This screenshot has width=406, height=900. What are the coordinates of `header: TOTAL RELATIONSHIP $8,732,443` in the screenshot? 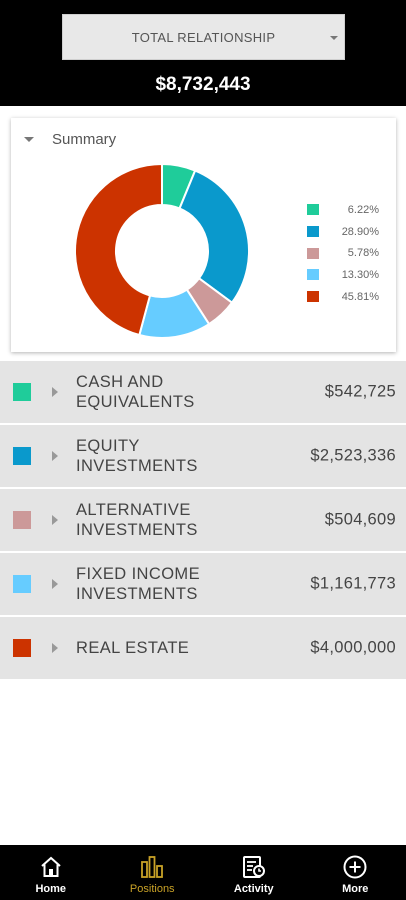 It's located at (203, 53).